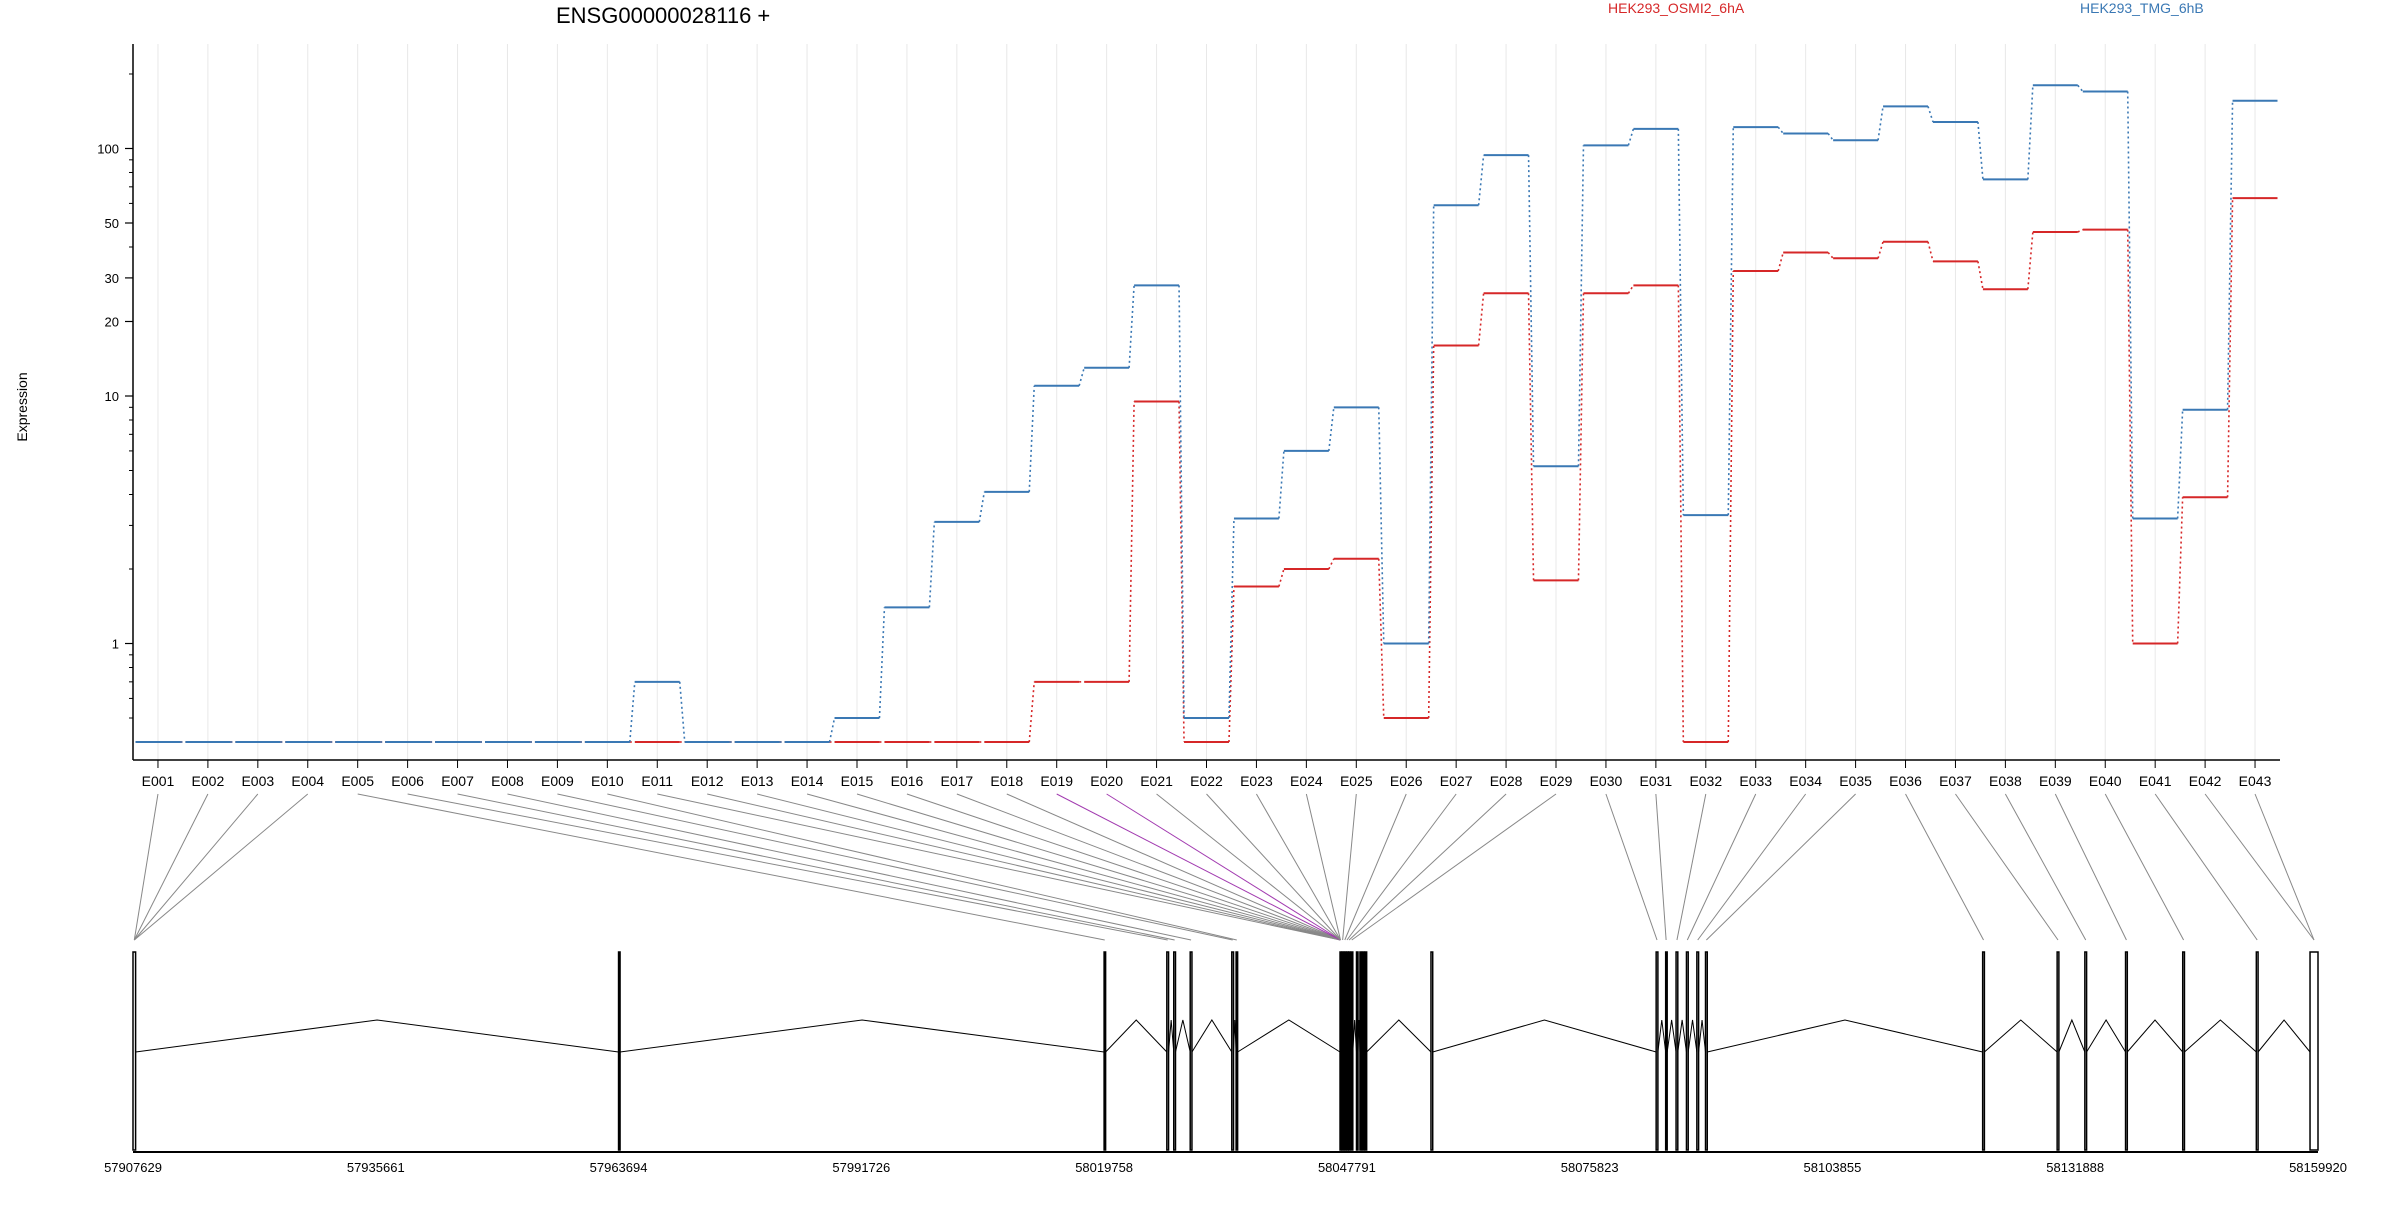  I want to click on connector-E001, so click(146, 867).